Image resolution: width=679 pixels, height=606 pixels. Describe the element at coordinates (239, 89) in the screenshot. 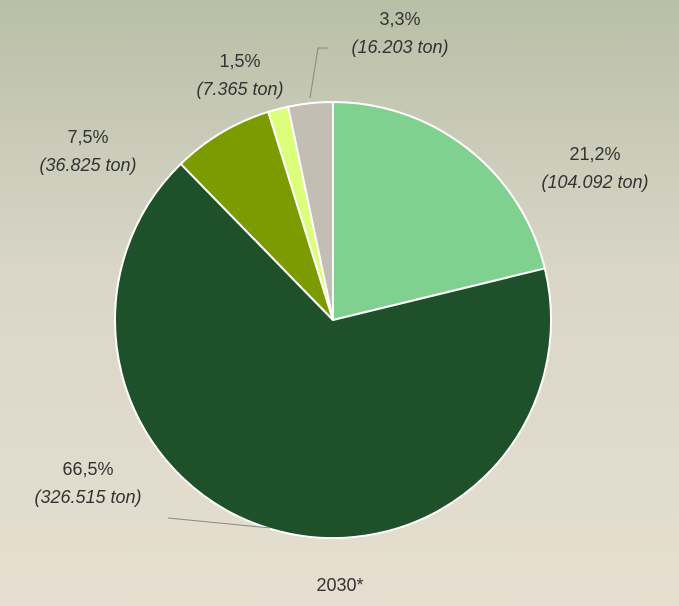

I see `ton-label: (7.365 ton)` at that location.